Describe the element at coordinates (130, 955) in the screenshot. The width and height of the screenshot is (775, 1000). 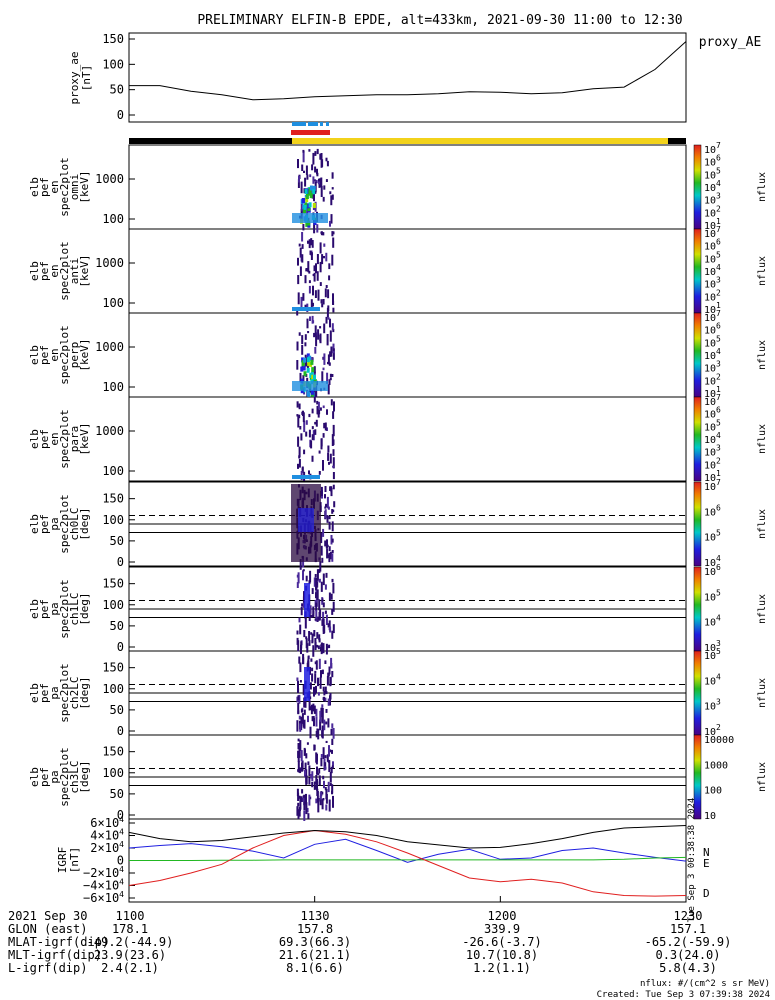
I see `footer-mlt-1100: 23.9(23.6)` at that location.